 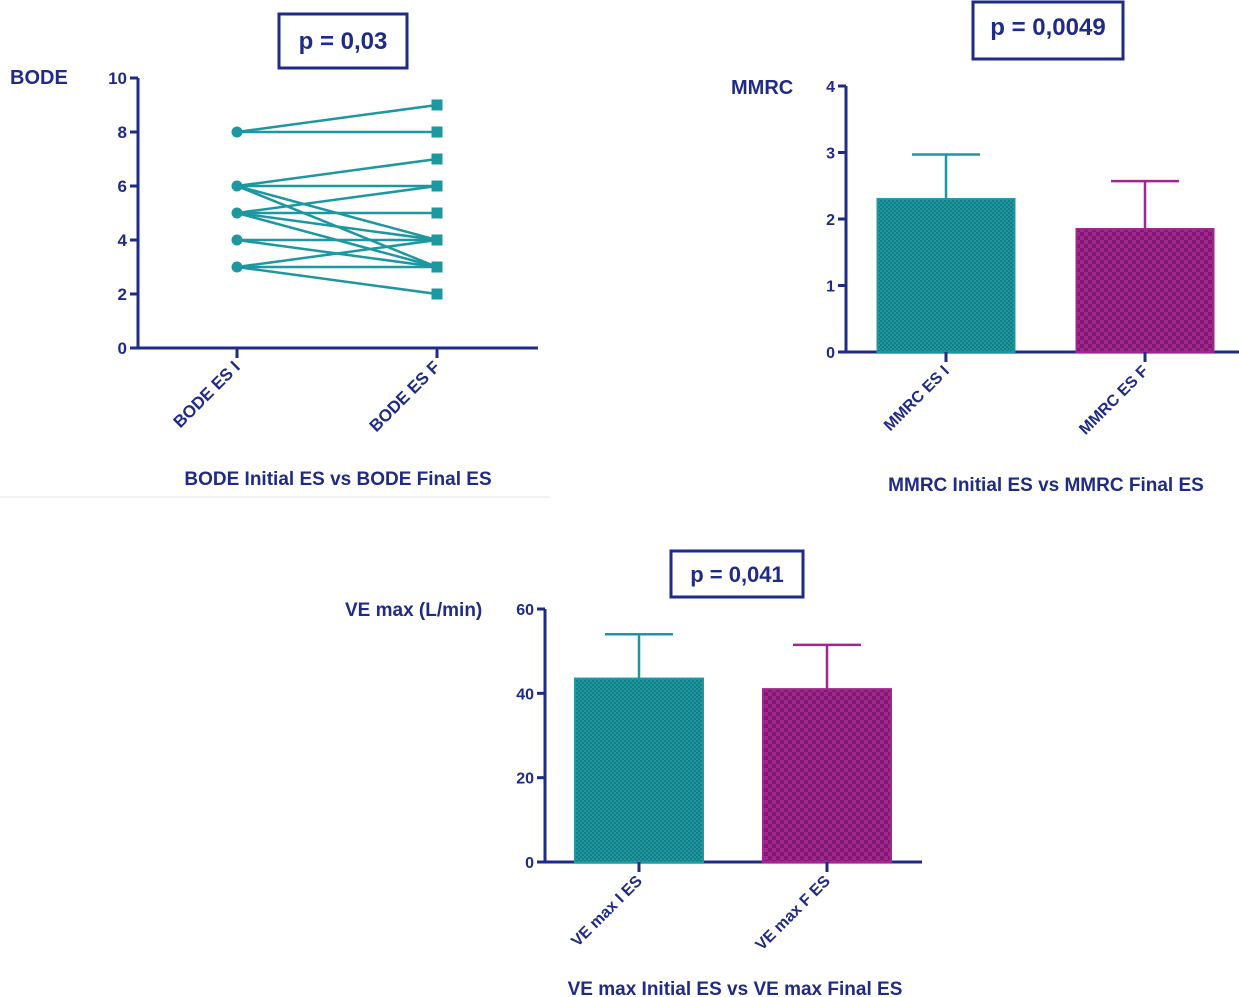 What do you see at coordinates (836, 220) in the screenshot?
I see `y-ticks: 0 1 2 3 4` at bounding box center [836, 220].